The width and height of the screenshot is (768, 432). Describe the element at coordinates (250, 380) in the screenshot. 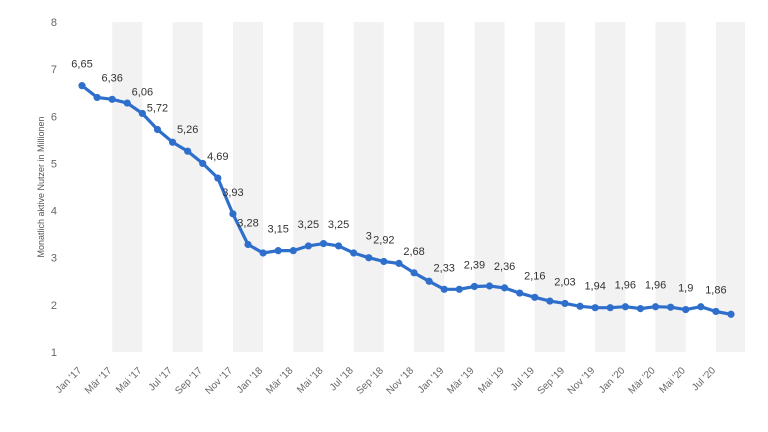

I see `x-tick-label: Jan '18` at that location.